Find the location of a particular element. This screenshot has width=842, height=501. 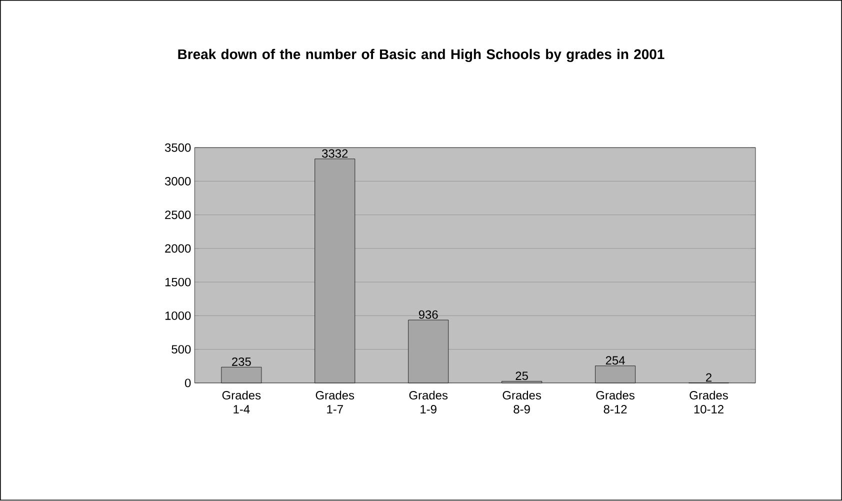

data-label: 25 is located at coordinates (522, 376).